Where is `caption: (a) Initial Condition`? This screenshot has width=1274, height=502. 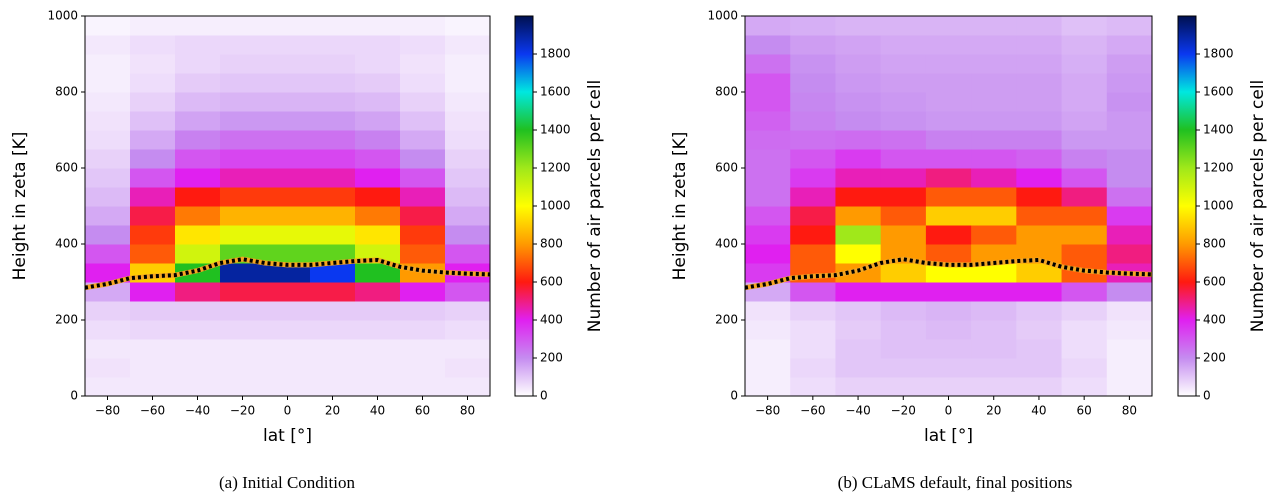
caption: (a) Initial Condition is located at coordinates (287, 482).